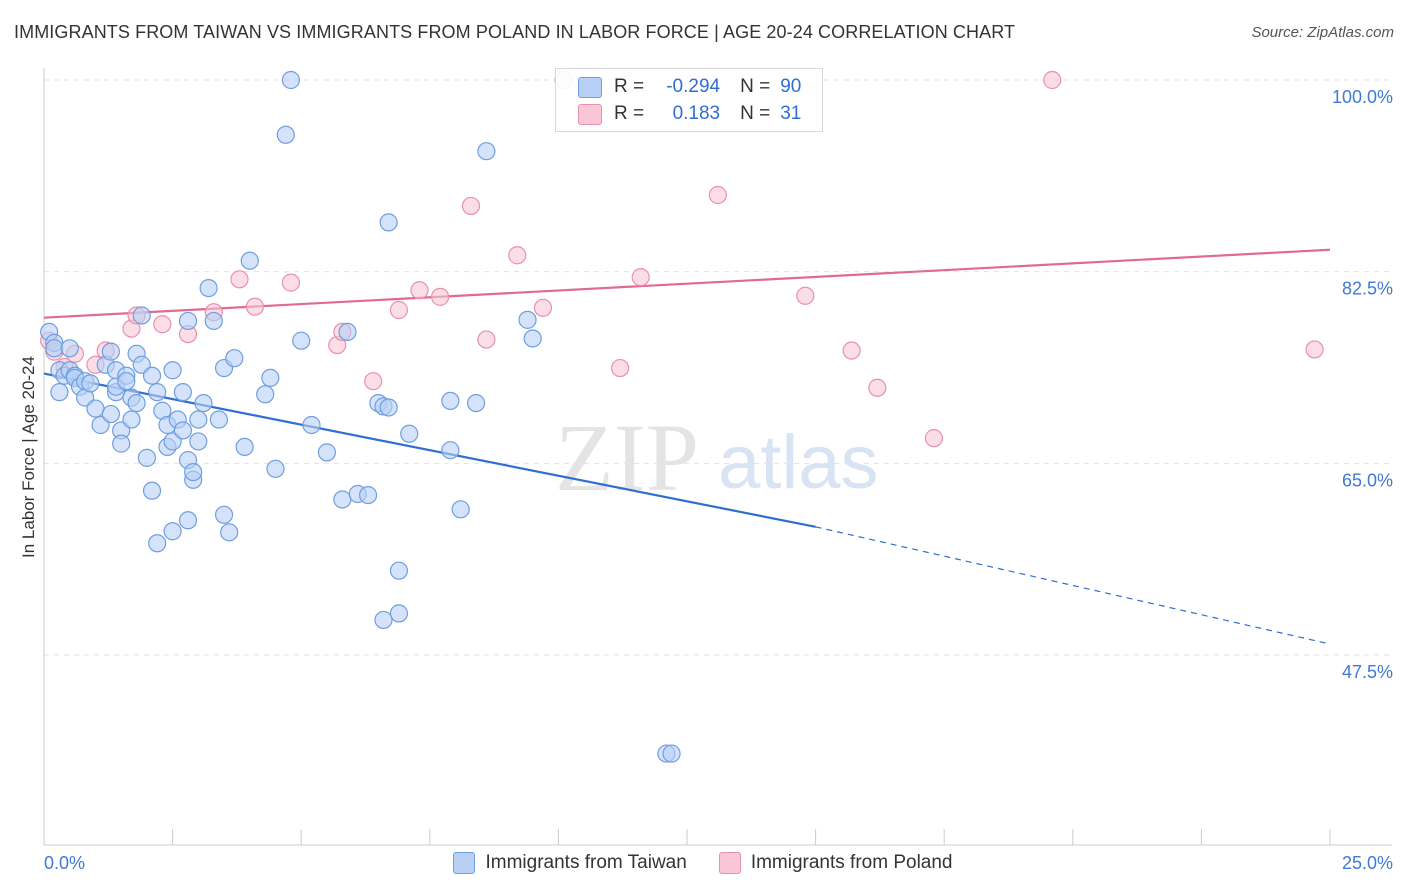 Image resolution: width=1406 pixels, height=892 pixels. I want to click on correlation-legend: R = -0.294 N = 90 R = 0.183 N = 31, so click(689, 100).